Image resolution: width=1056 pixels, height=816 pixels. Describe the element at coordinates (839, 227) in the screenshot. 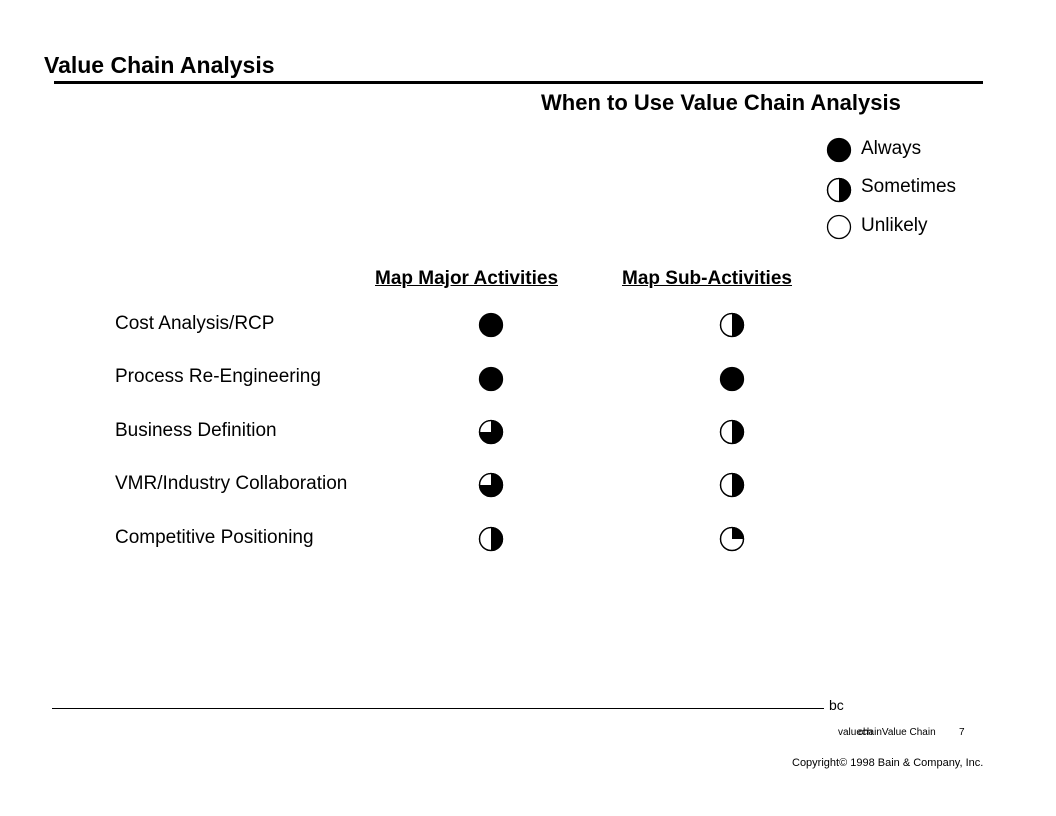

I see `legend-unlikely-icon` at that location.